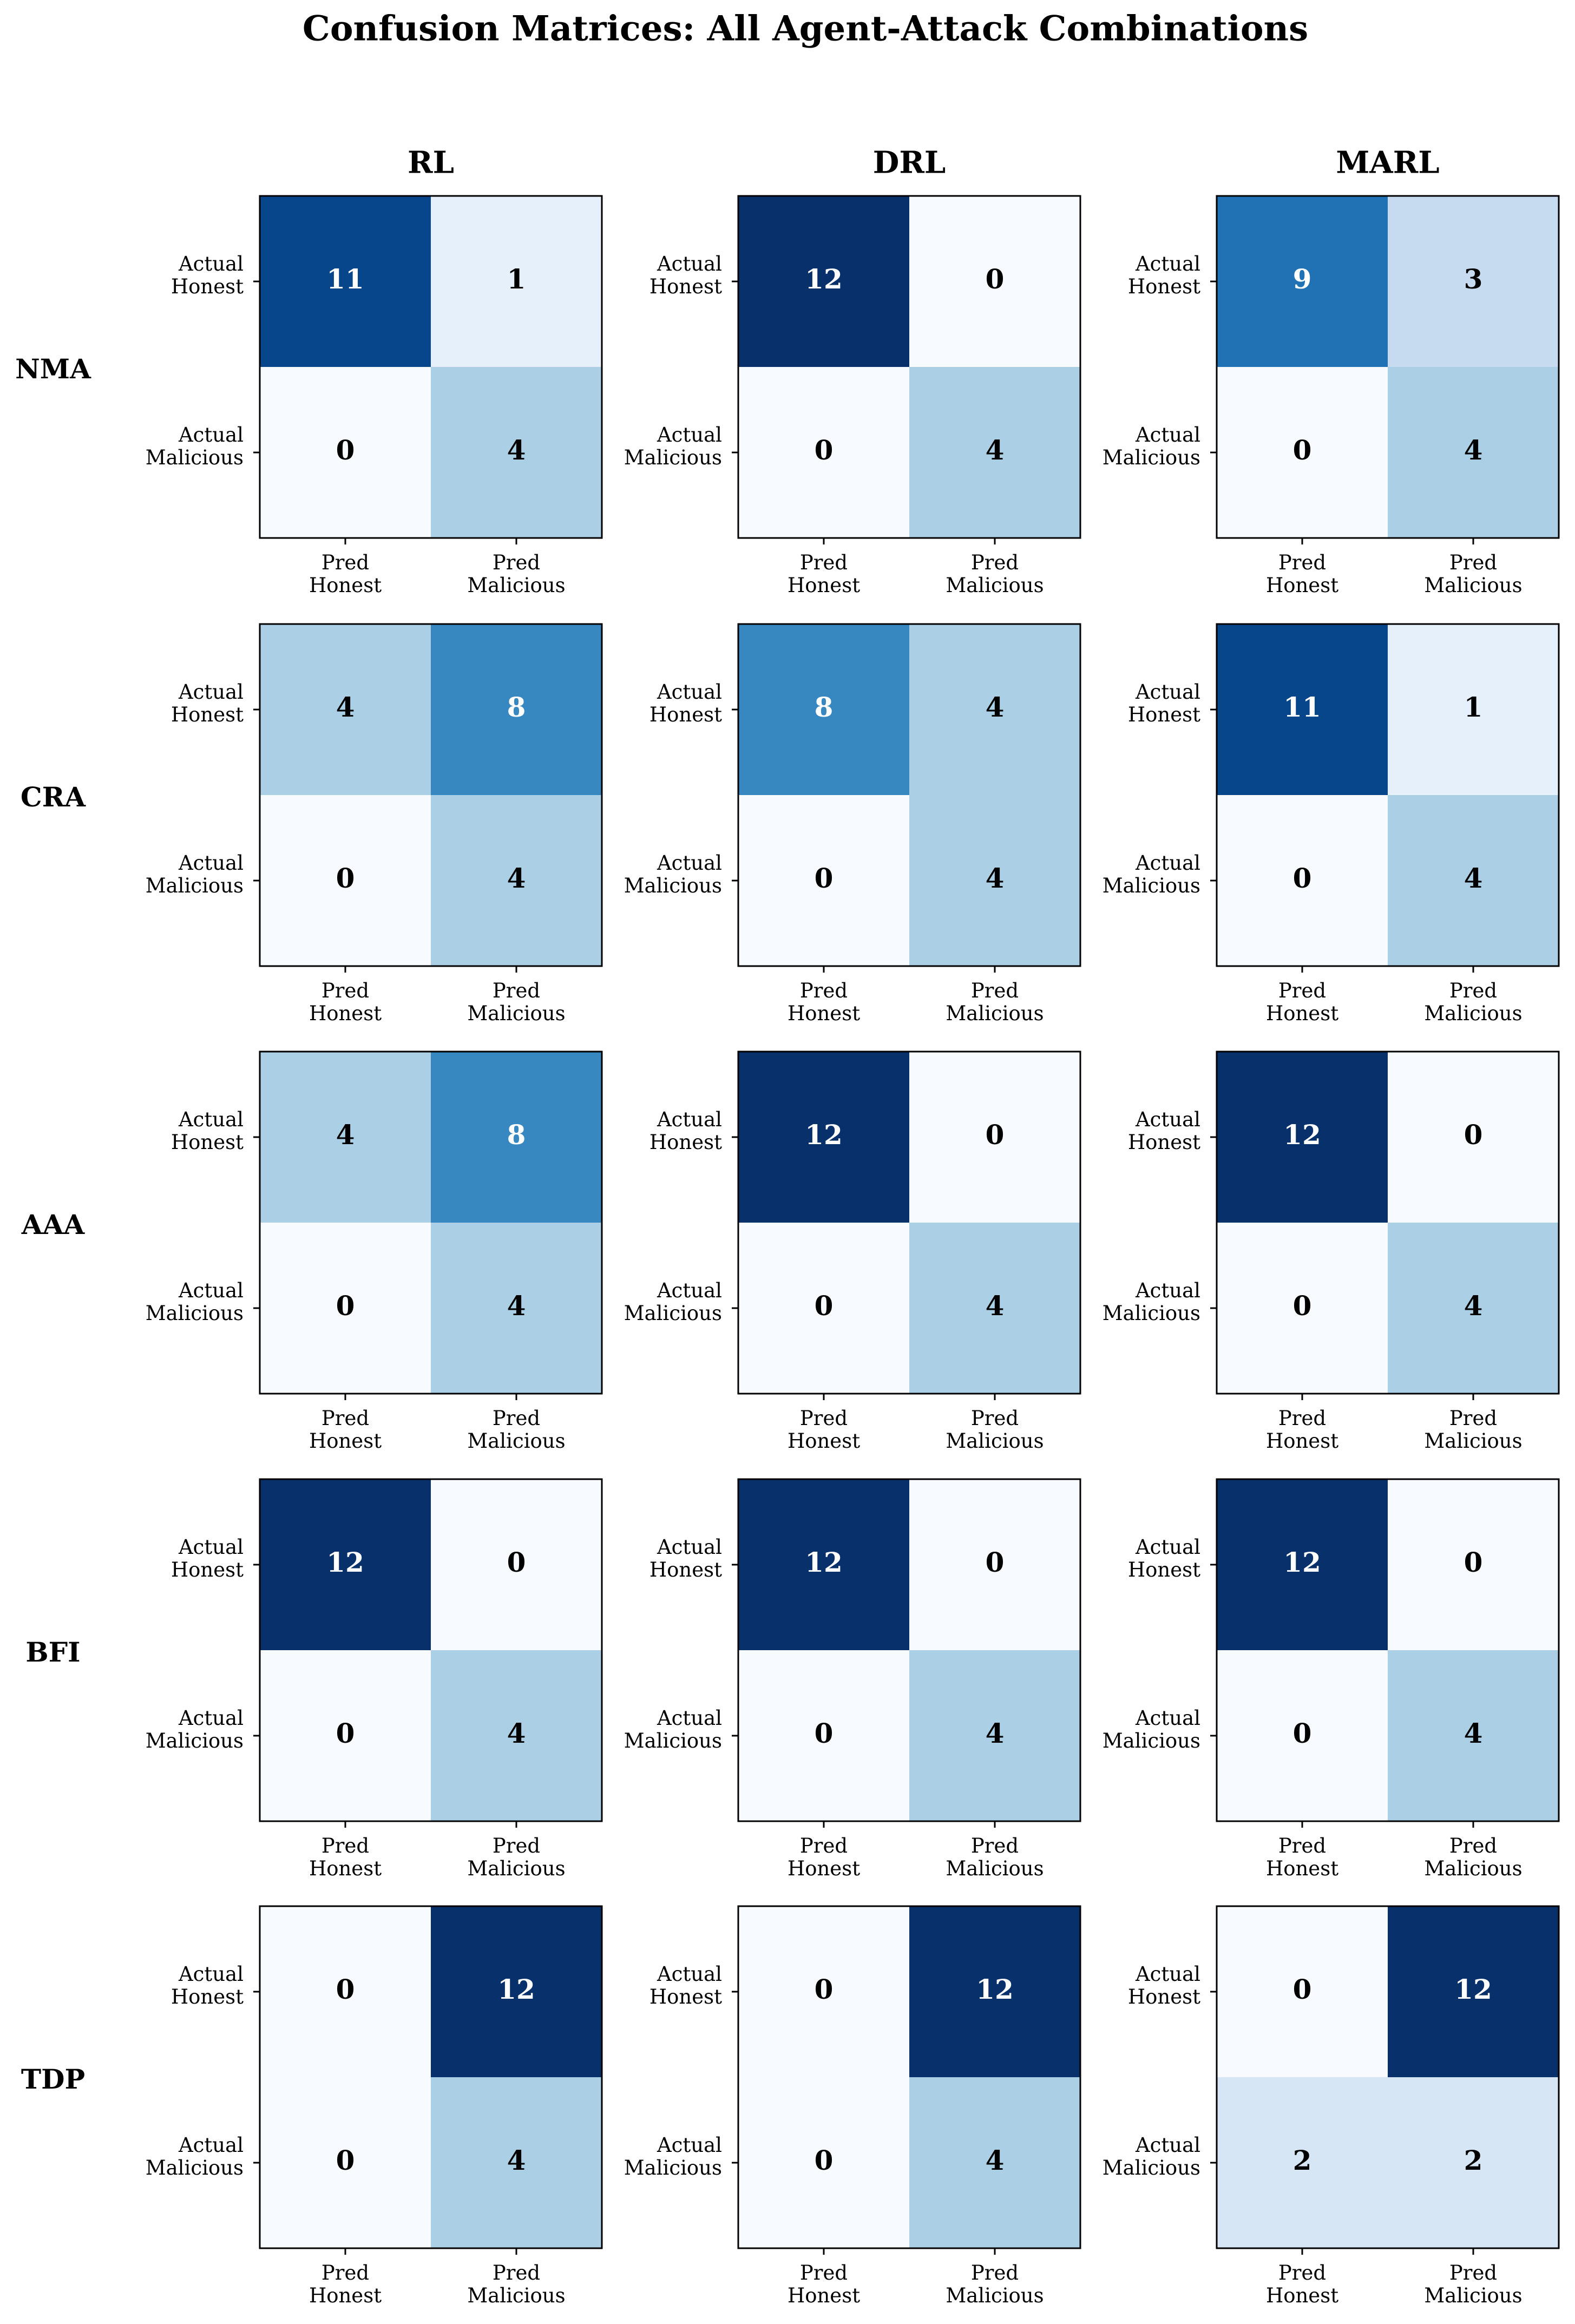  Describe the element at coordinates (53, 1225) in the screenshot. I see `row-label-aaa: AAA` at that location.